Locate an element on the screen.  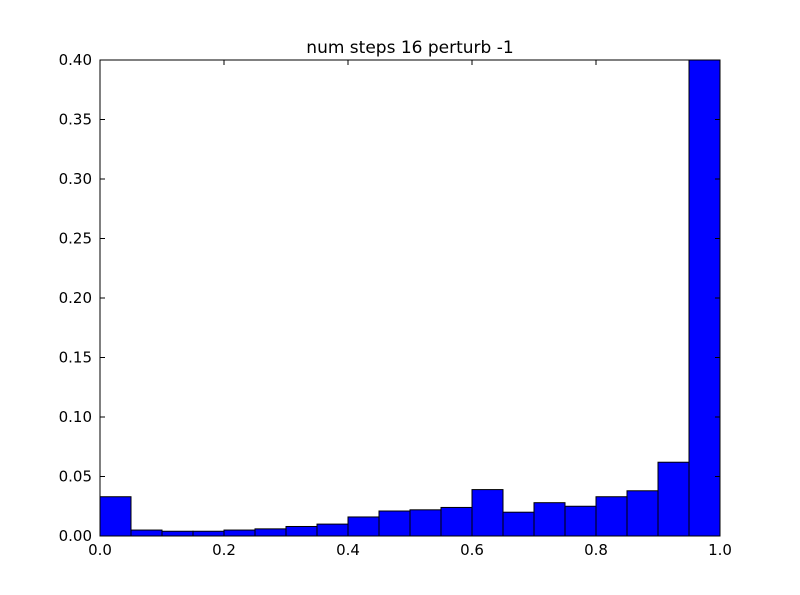
y-tick-label: 0.15 is located at coordinates (75, 358).